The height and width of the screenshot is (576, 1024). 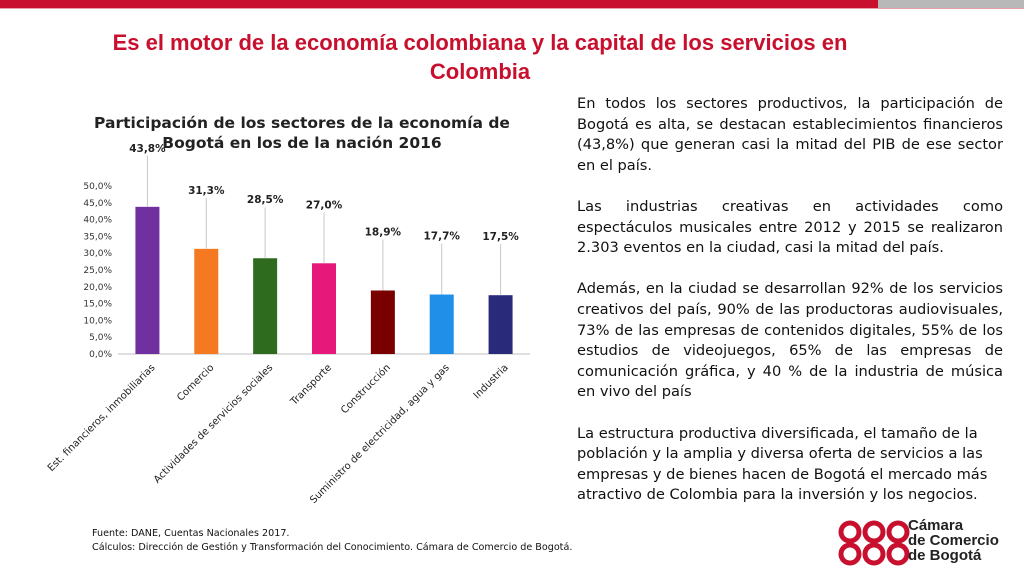 What do you see at coordinates (213, 423) in the screenshot?
I see `category-label: Actividades de servicios sociales` at bounding box center [213, 423].